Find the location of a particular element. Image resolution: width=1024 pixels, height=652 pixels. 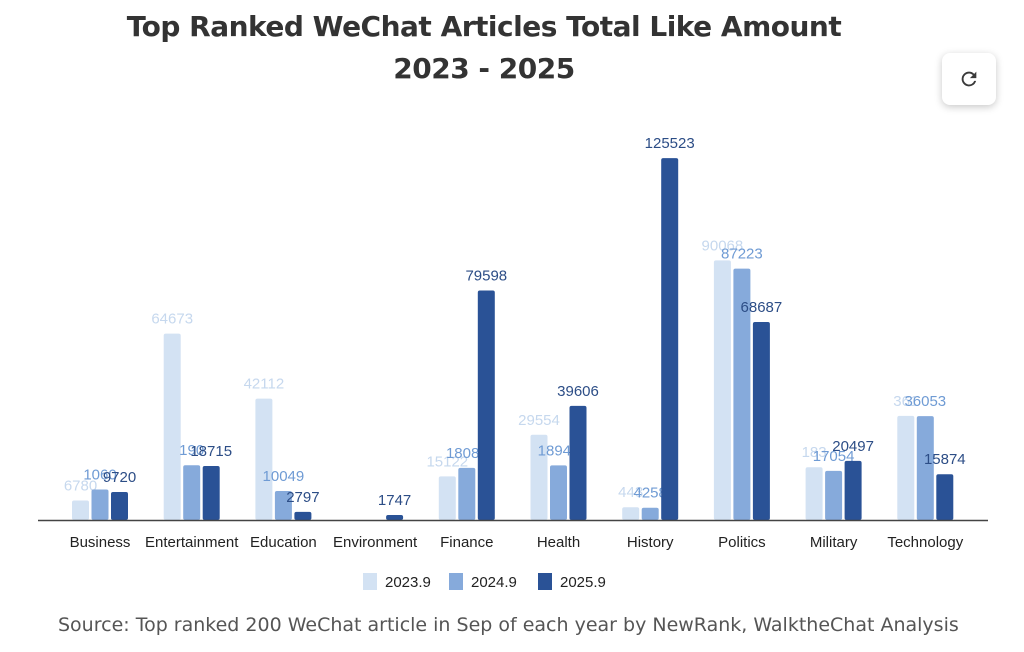

bar-2025.9-history is located at coordinates (670, 339).